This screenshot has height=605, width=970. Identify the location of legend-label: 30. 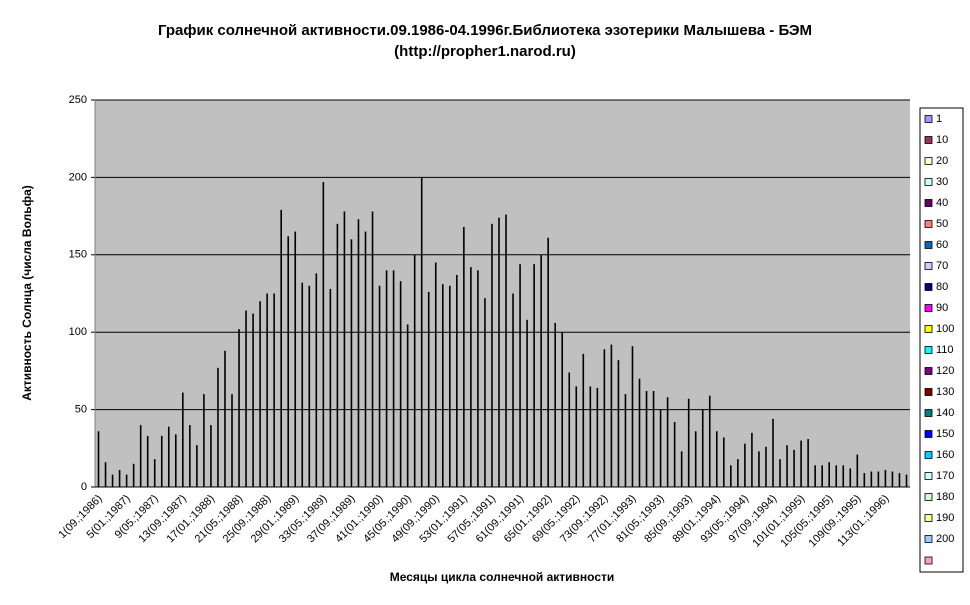
(942, 182).